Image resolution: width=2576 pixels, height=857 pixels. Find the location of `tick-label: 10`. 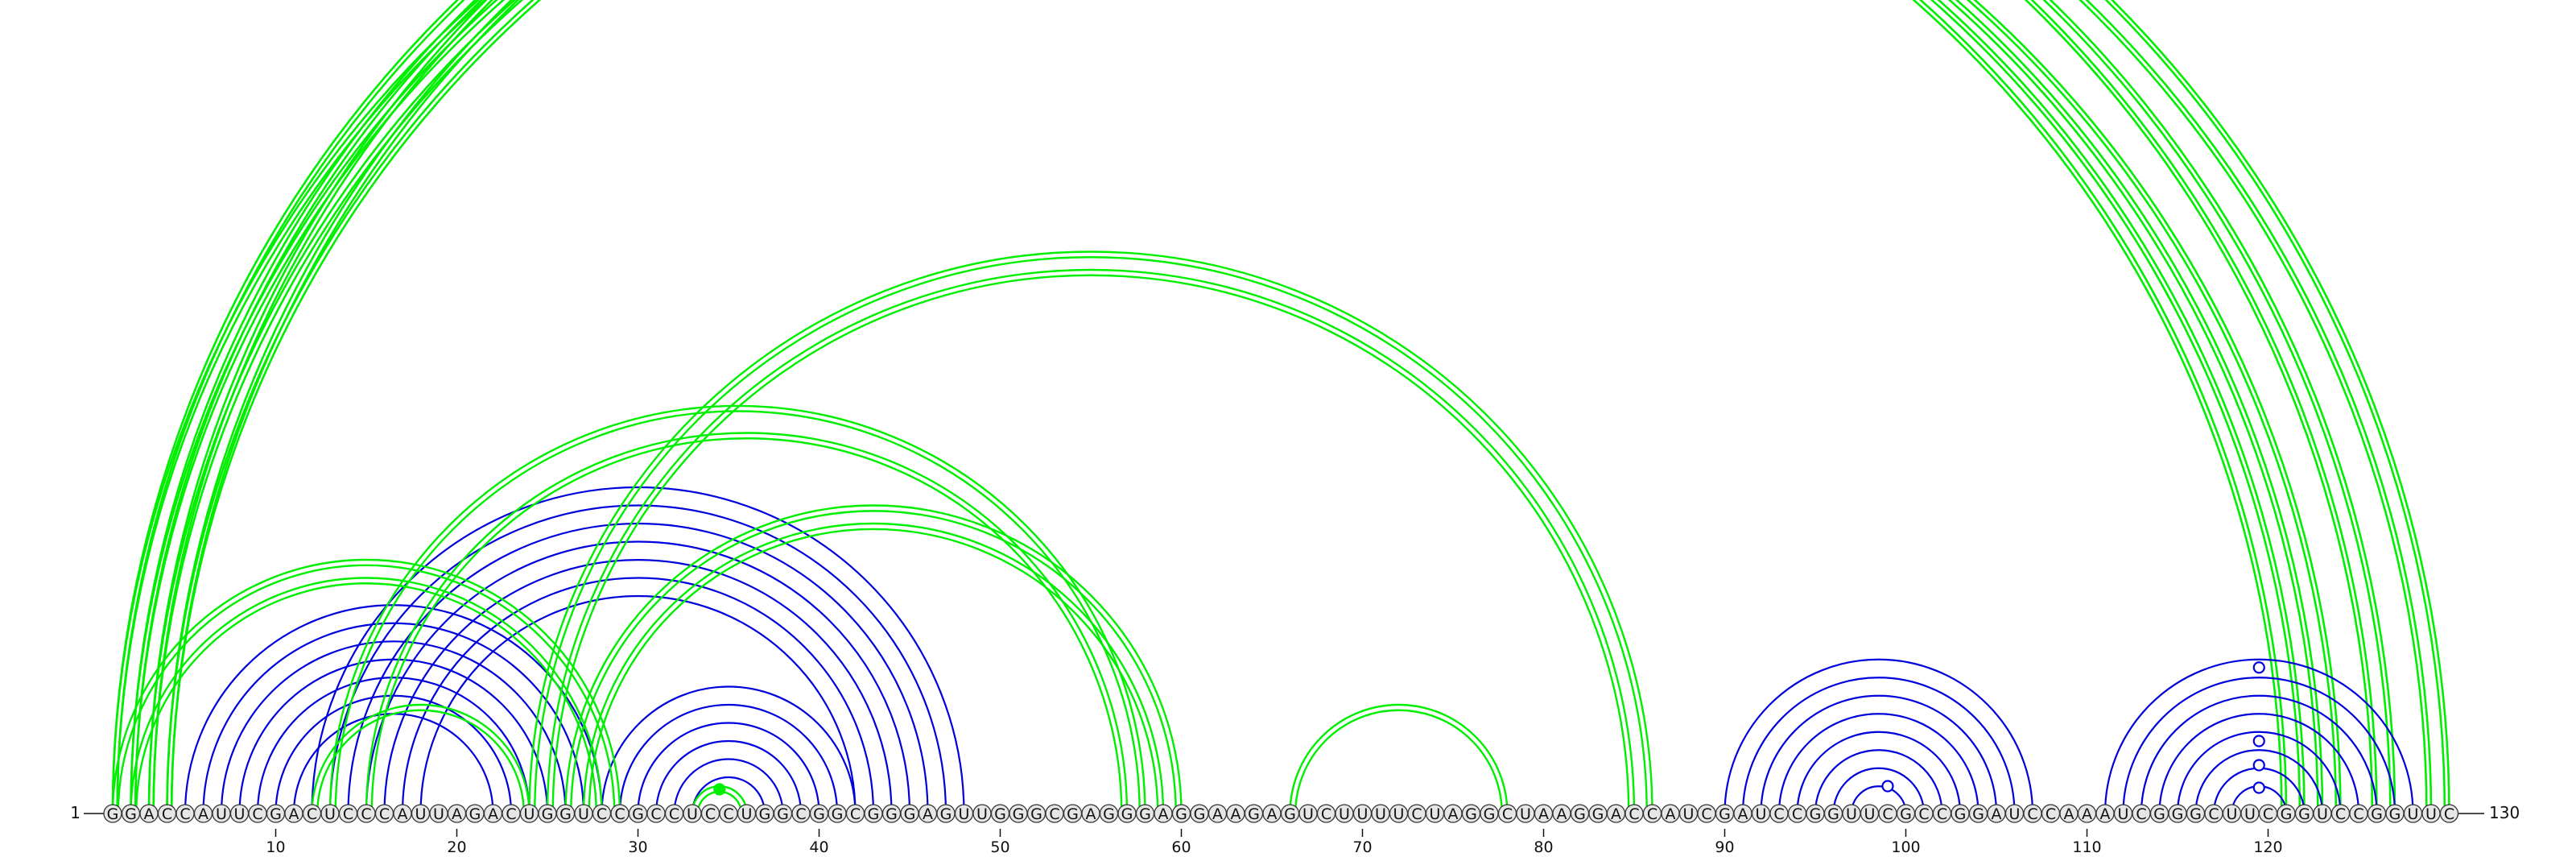

tick-label: 10 is located at coordinates (275, 847).